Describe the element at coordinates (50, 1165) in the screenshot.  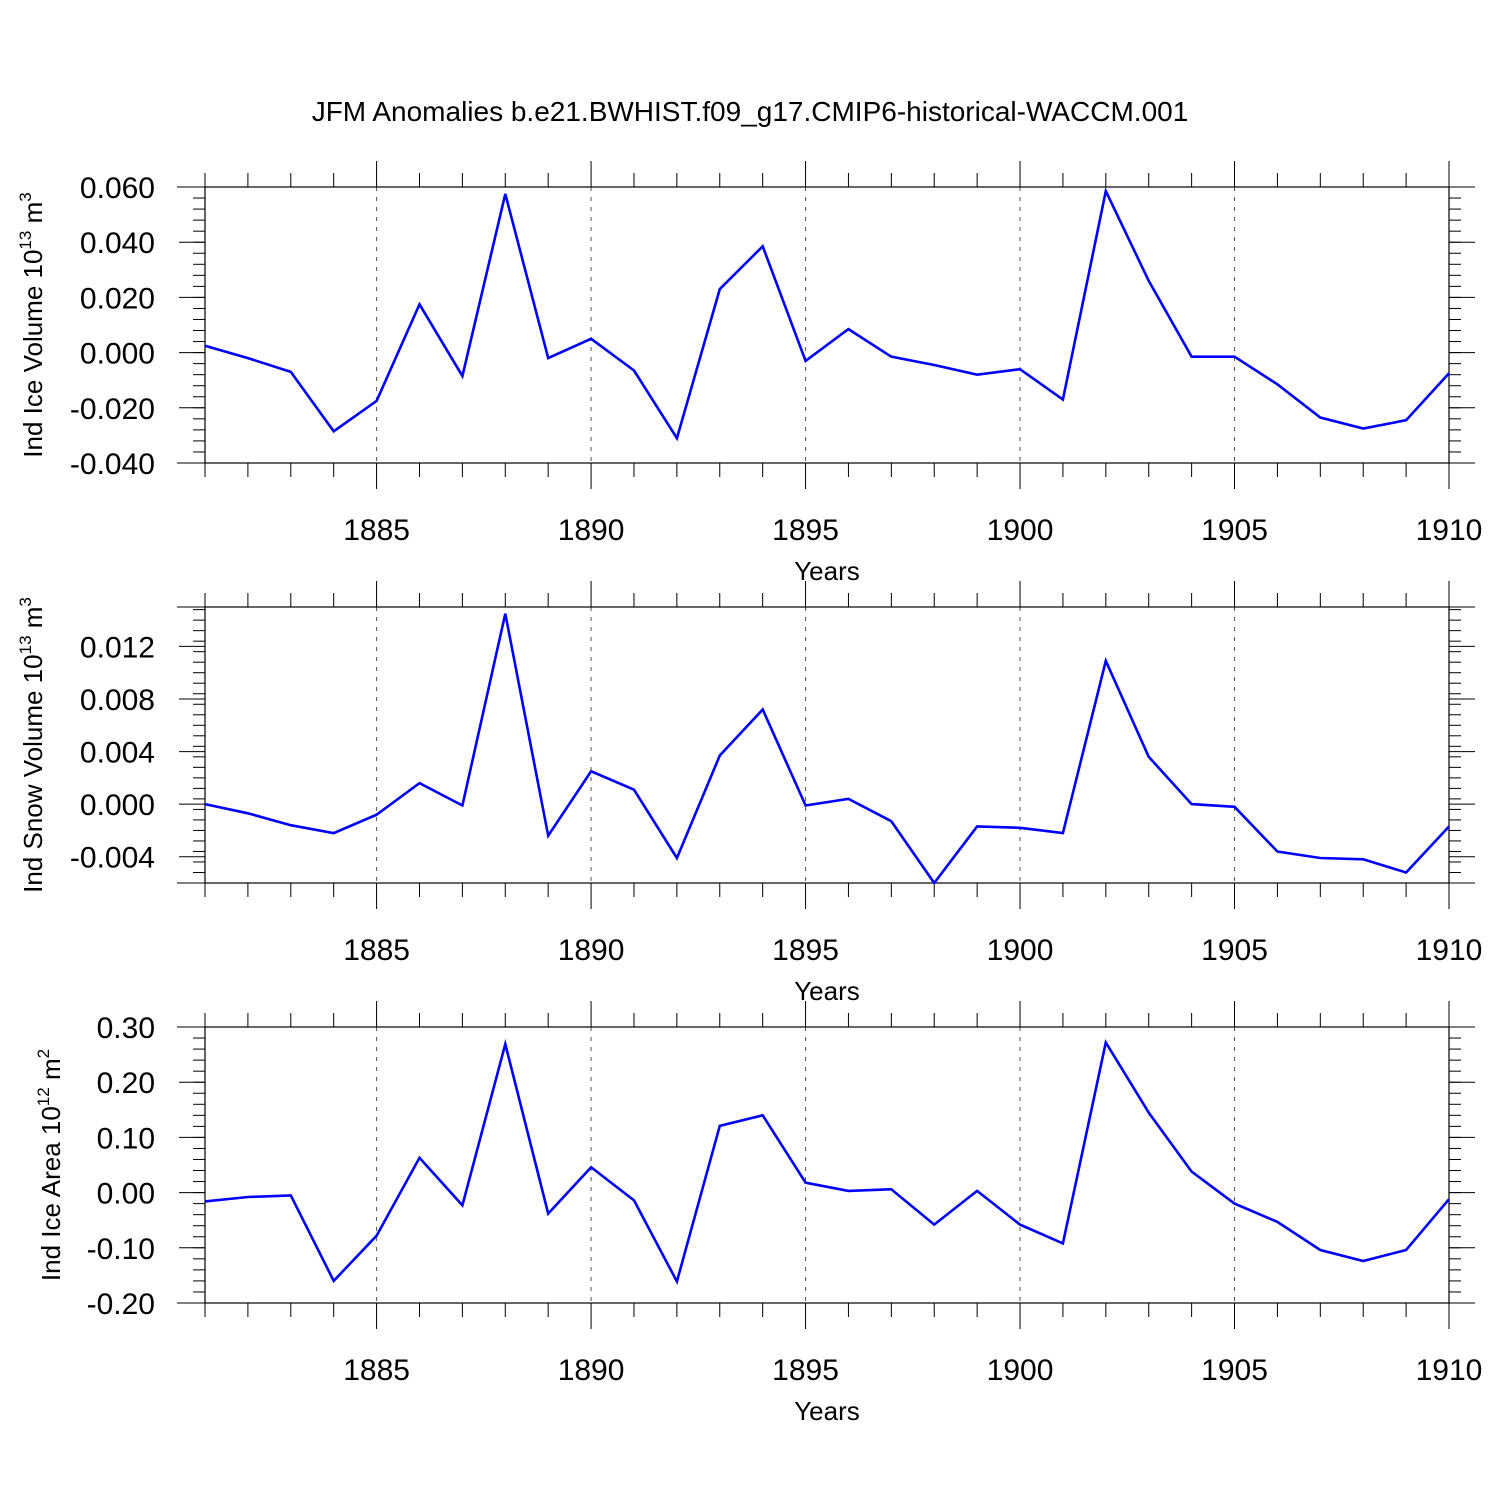
I see `y-axis-label: Ind Ice Area 1012 m2` at that location.